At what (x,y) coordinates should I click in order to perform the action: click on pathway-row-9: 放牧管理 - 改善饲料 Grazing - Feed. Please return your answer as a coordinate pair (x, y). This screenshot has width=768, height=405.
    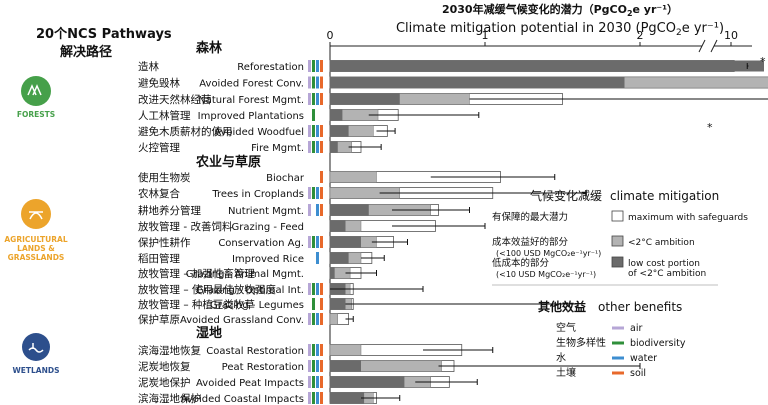
    Looking at the image, I should click on (312, 226).